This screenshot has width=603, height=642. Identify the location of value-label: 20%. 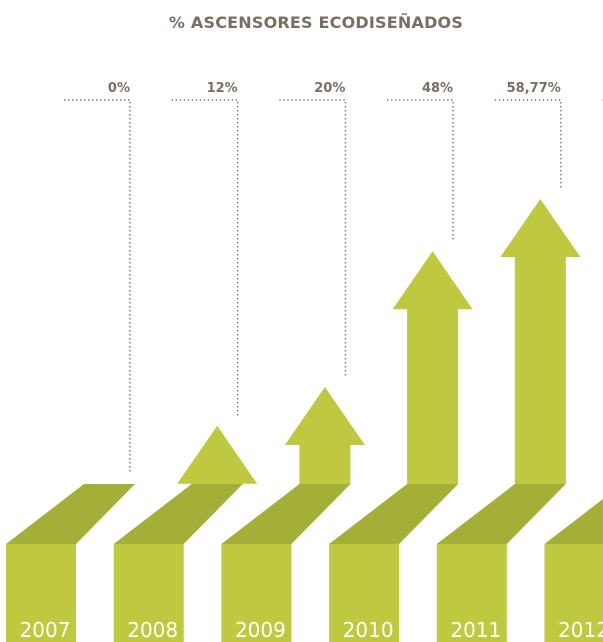
(329, 88).